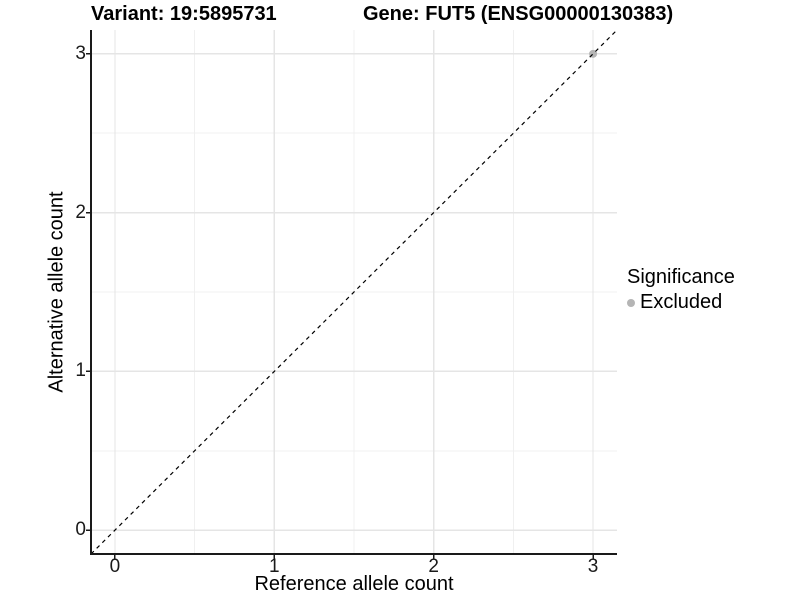  I want to click on plot-title-gene: Gene: FUT5 (ENSG00000130383), so click(518, 14).